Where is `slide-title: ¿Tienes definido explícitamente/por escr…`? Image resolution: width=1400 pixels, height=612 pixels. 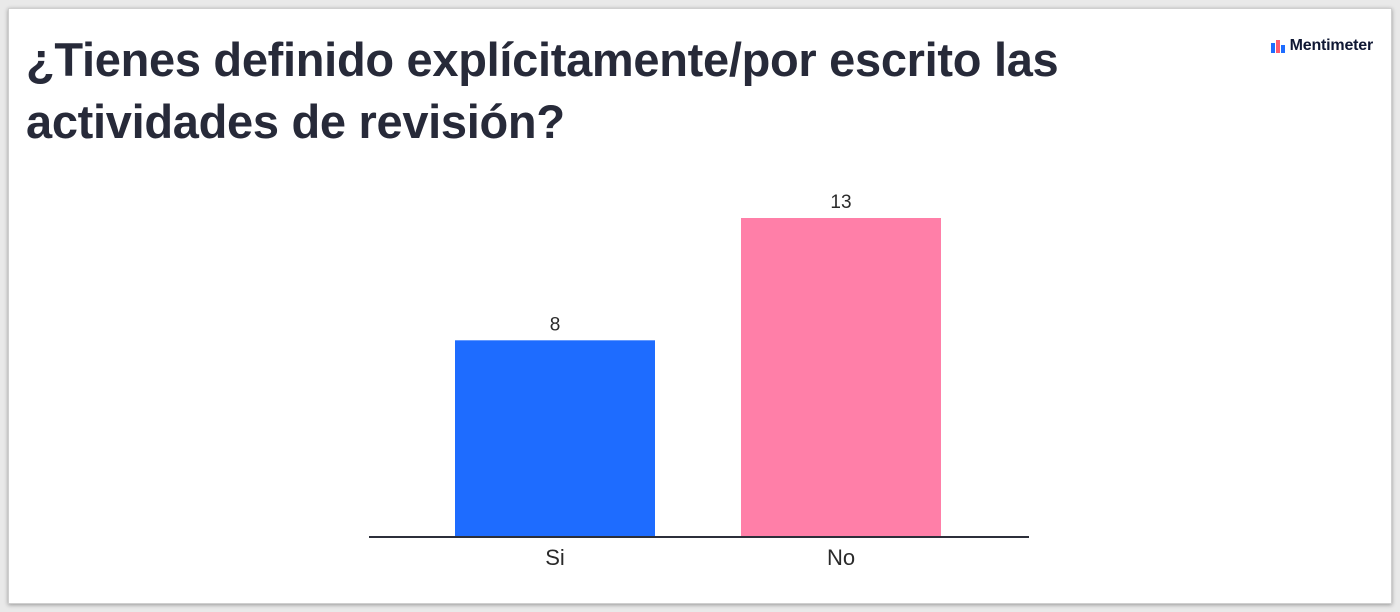 slide-title: ¿Tienes definido explícitamente/por escr… is located at coordinates (542, 90).